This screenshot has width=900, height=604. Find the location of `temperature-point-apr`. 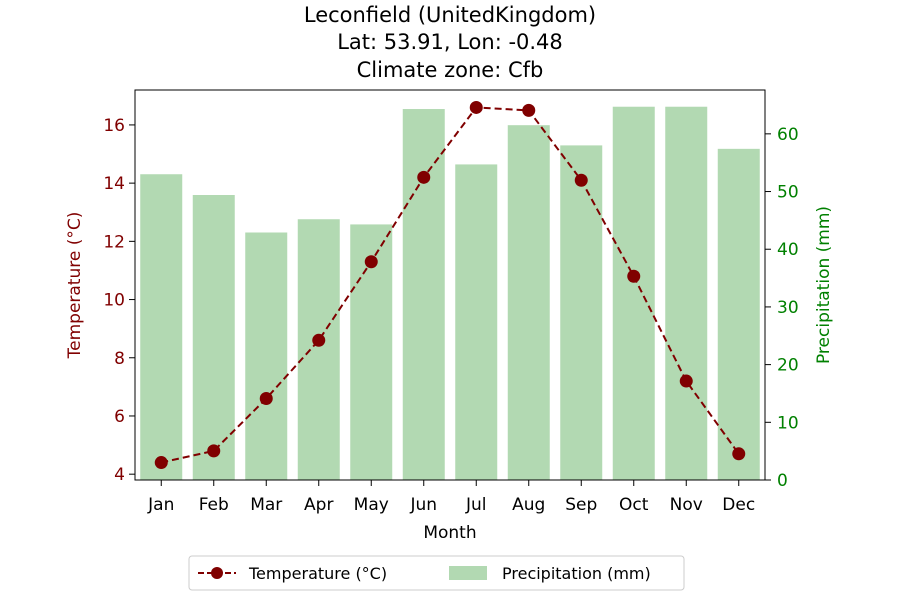

temperature-point-apr is located at coordinates (319, 340).